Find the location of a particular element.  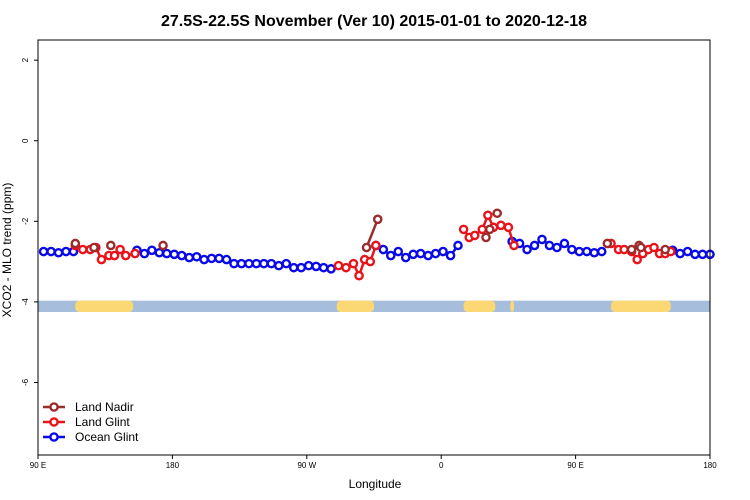

series-land-nadir is located at coordinates (370, 231).